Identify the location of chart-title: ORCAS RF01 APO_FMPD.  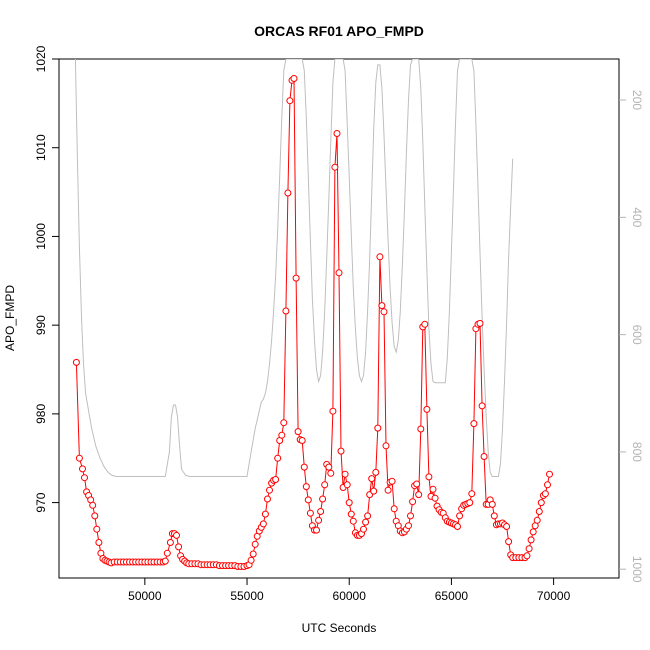
(339, 31).